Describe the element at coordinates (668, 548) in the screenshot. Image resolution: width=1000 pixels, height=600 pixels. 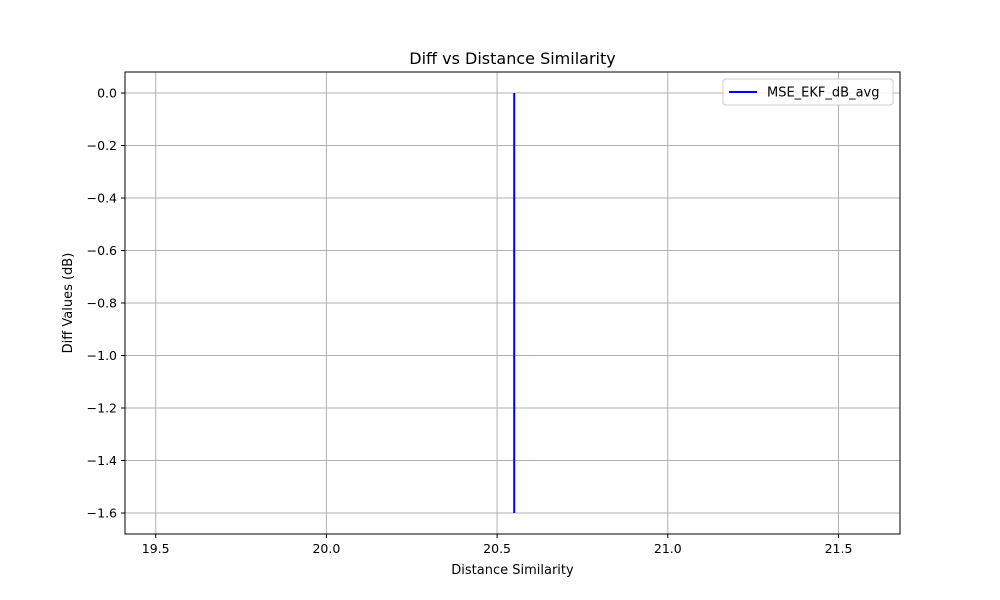
I see `x-tick-label: 21.0` at that location.